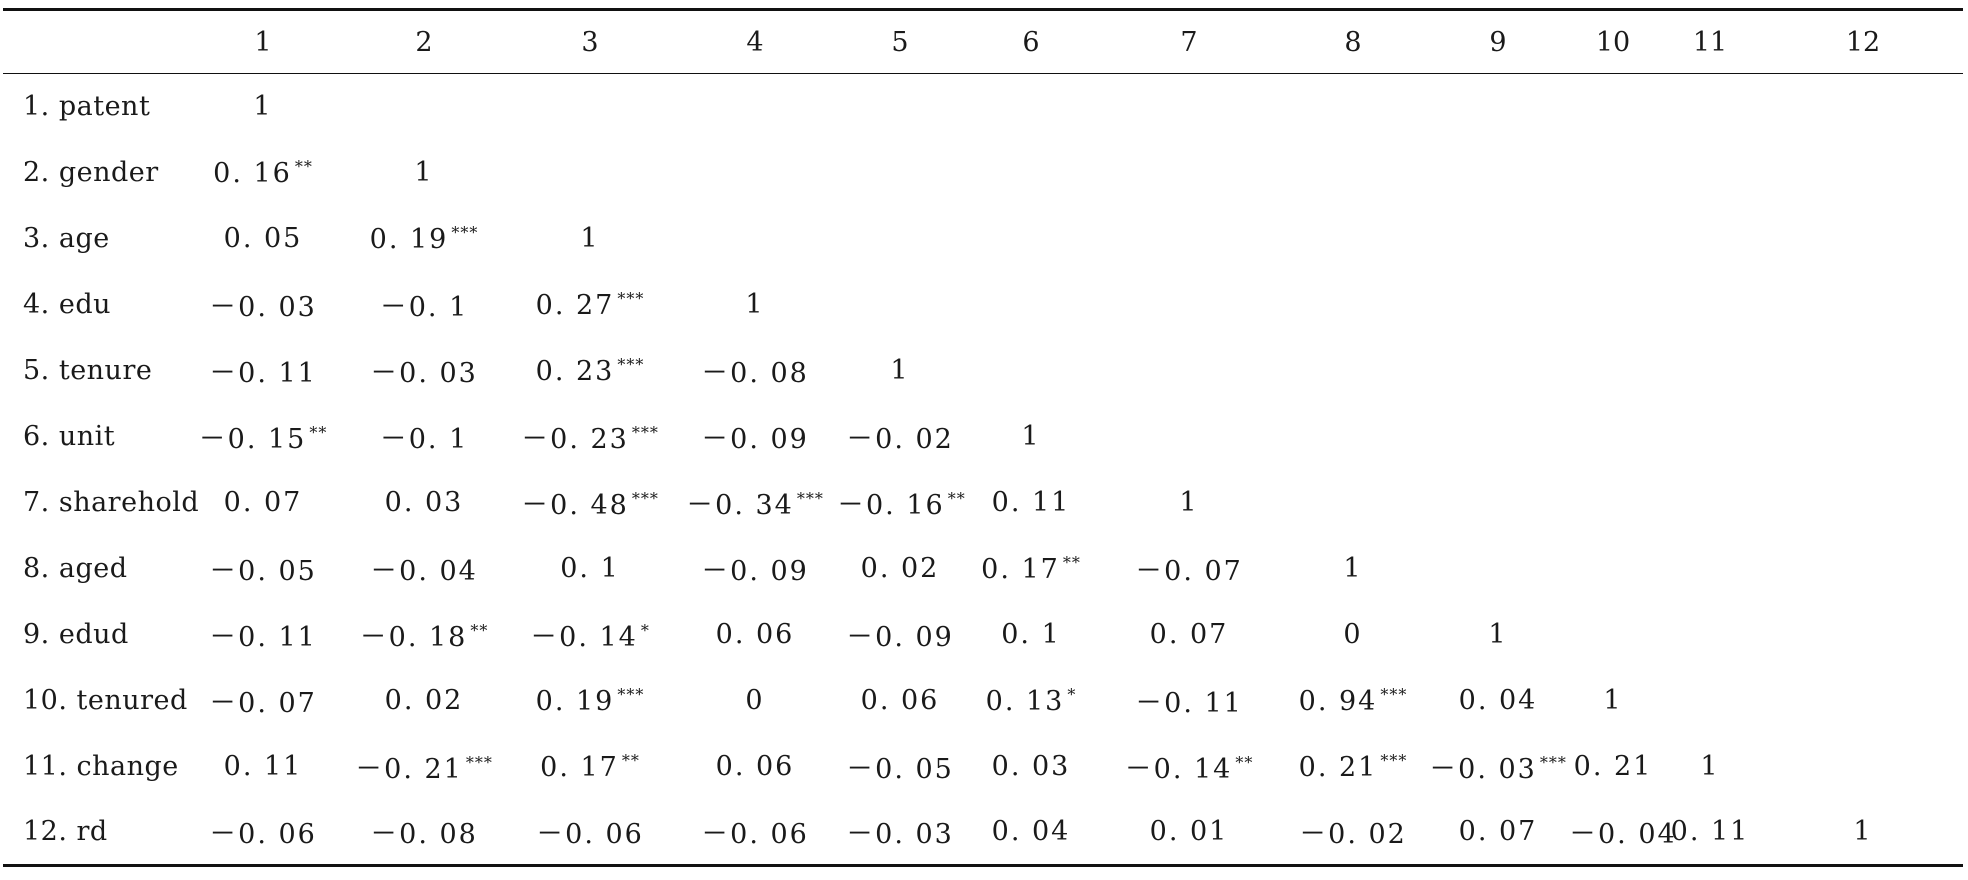  Describe the element at coordinates (900, 701) in the screenshot. I see `correlation-cell: 0. 06` at that location.